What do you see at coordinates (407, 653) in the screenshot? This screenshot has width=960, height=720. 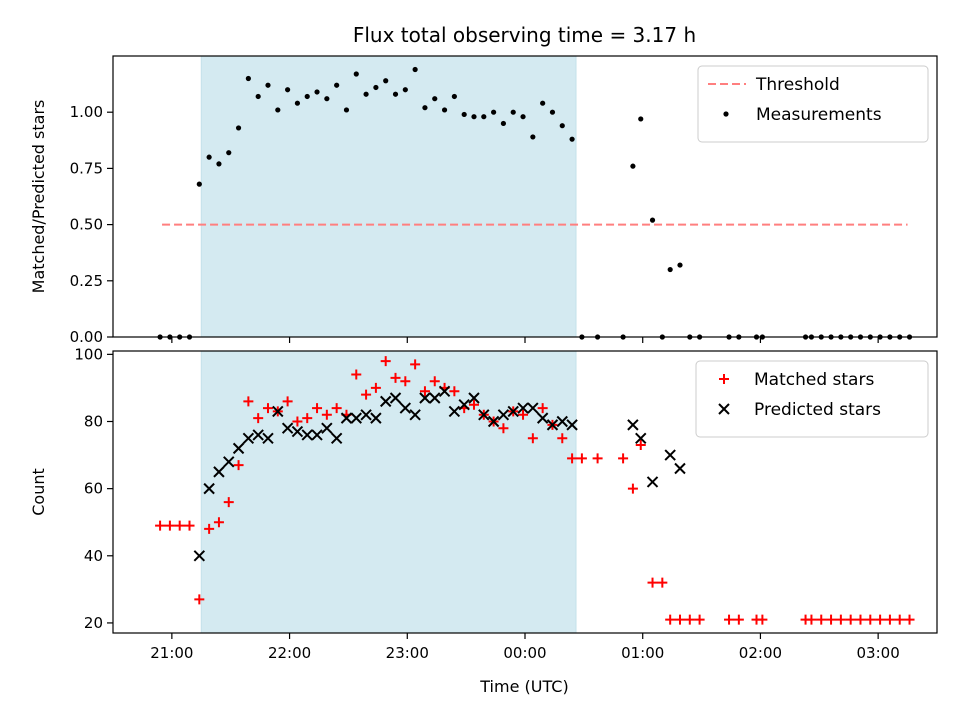 I see `x-tick-label: 23:00` at bounding box center [407, 653].